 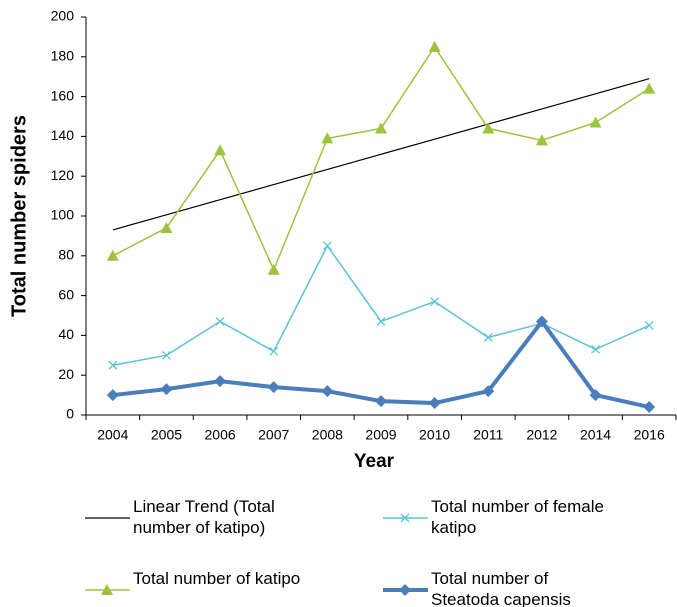 What do you see at coordinates (488, 435) in the screenshot?
I see `x-tick-label: 2011` at bounding box center [488, 435].